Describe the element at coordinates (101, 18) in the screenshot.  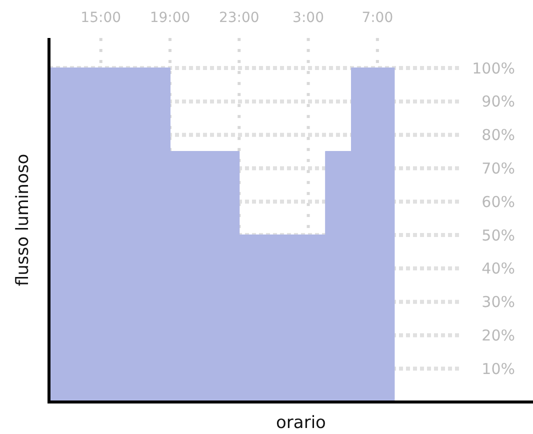
I see `x-tick-label: 15:00` at that location.